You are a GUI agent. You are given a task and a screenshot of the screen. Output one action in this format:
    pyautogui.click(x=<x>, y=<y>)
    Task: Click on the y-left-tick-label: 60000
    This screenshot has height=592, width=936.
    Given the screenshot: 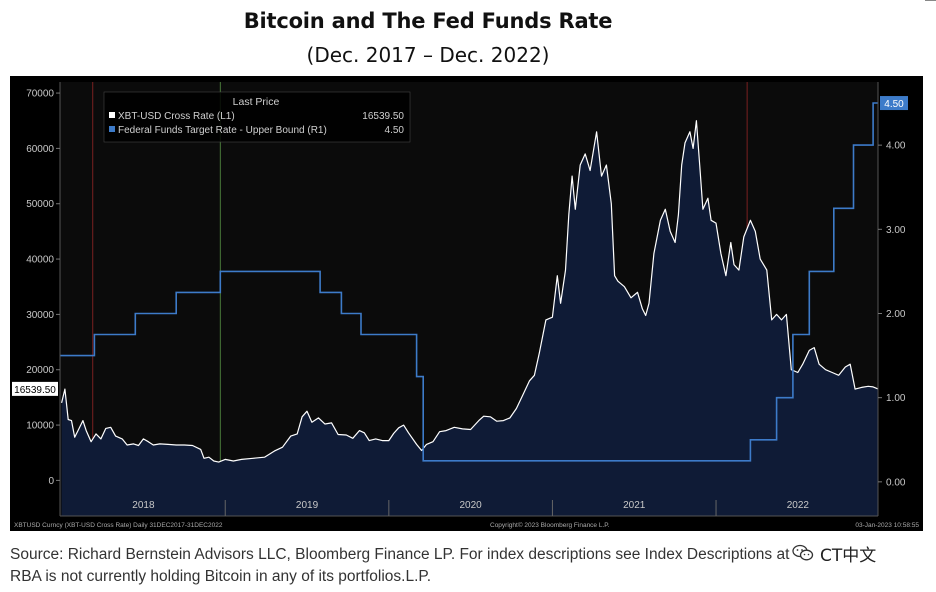 What is the action you would take?
    pyautogui.click(x=40, y=149)
    